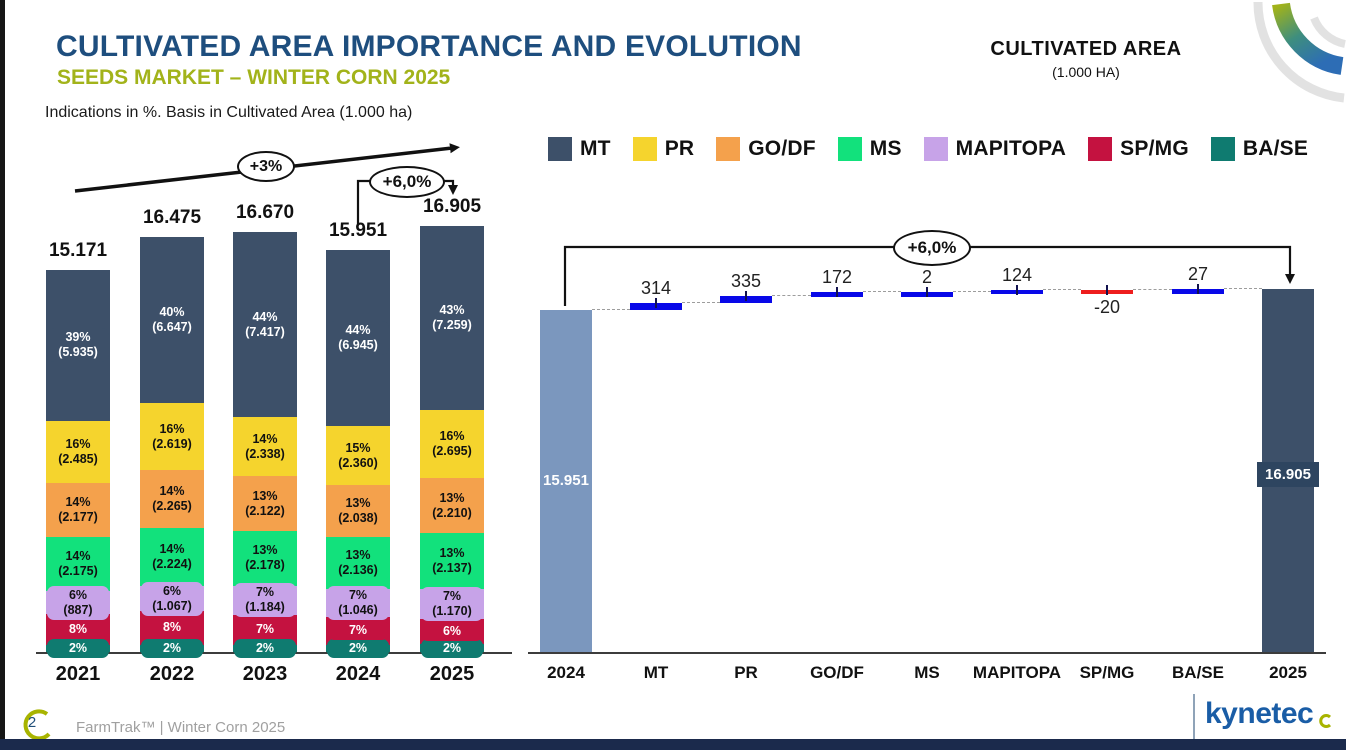 Image resolution: width=1346 pixels, height=750 pixels. What do you see at coordinates (1259, 713) in the screenshot?
I see `brand-logo: kynetec` at bounding box center [1259, 713].